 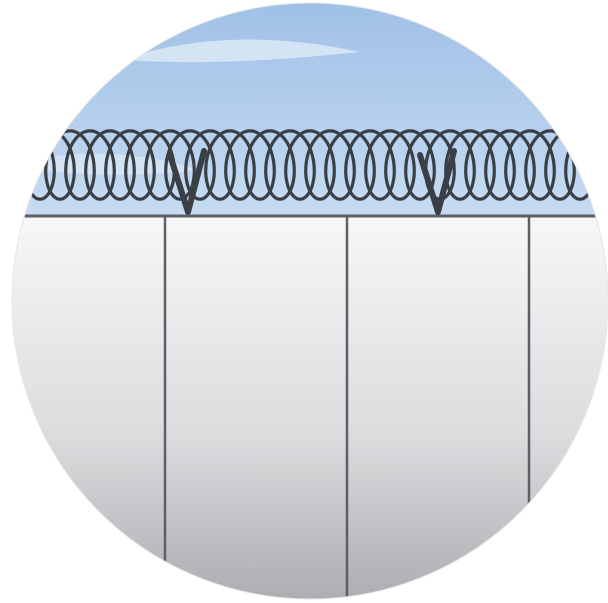 I want to click on wire-brackets, so click(x=312, y=181).